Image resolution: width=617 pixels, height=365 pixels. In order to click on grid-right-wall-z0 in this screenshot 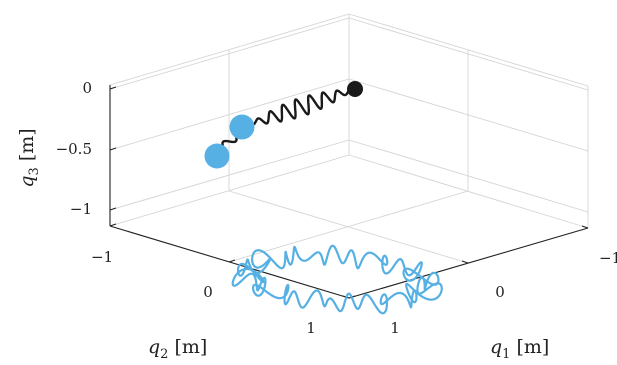, I will do `click(468, 54)`.